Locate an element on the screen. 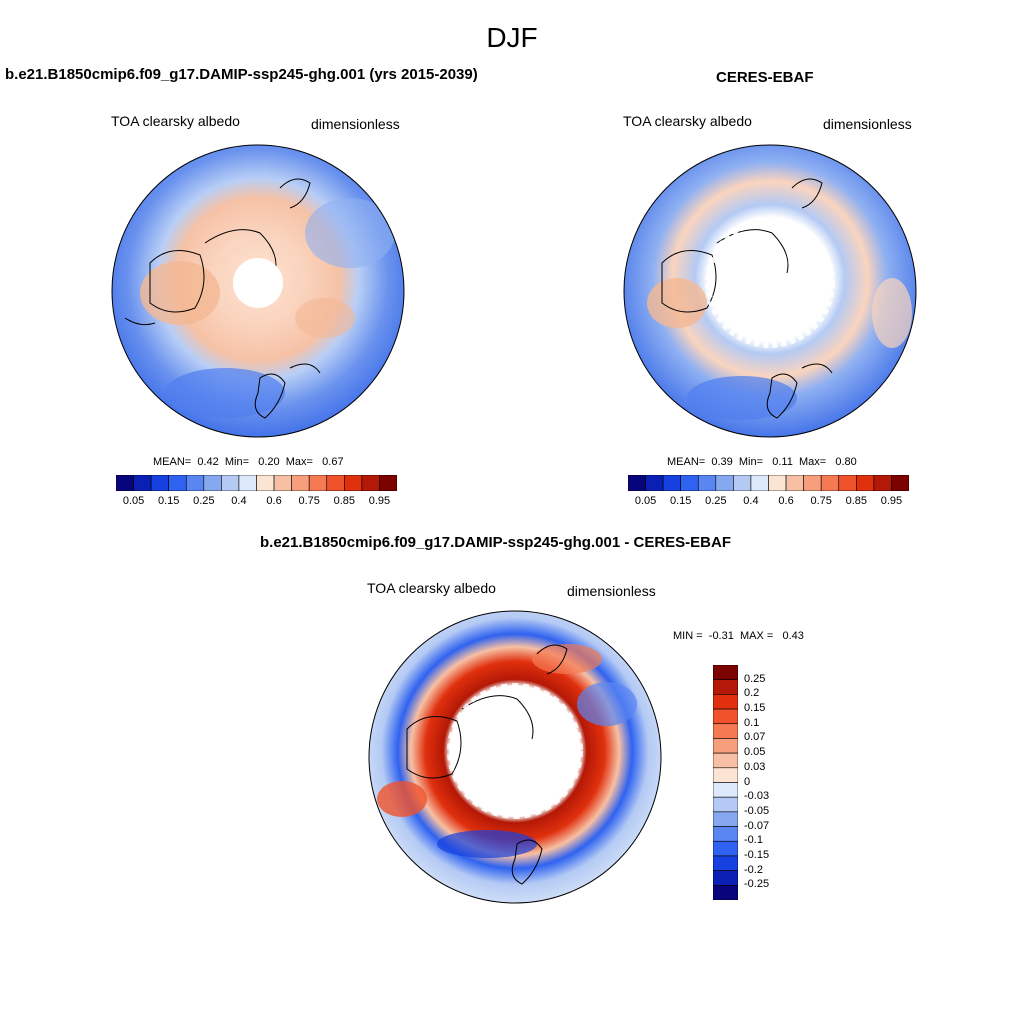 This screenshot has height=1024, width=1024. diff-variable-label: TOA clearsky albedo is located at coordinates (431, 588).